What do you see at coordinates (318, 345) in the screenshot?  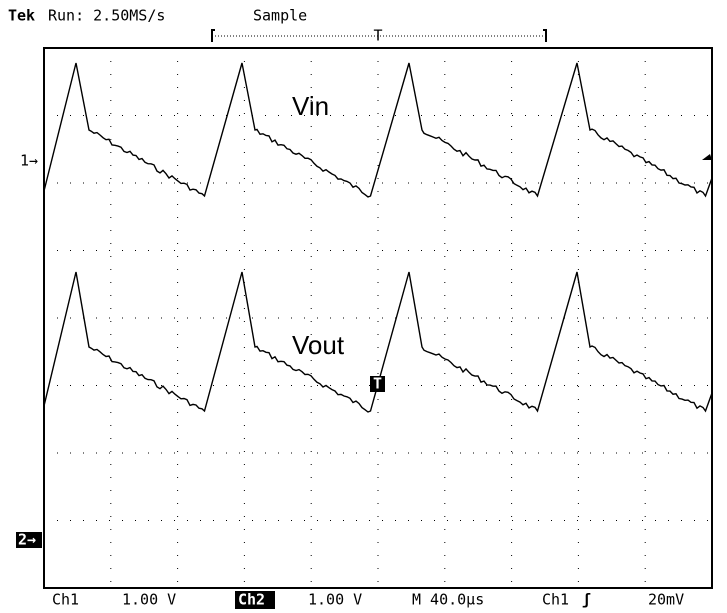 I see `trace-label: Vout` at bounding box center [318, 345].